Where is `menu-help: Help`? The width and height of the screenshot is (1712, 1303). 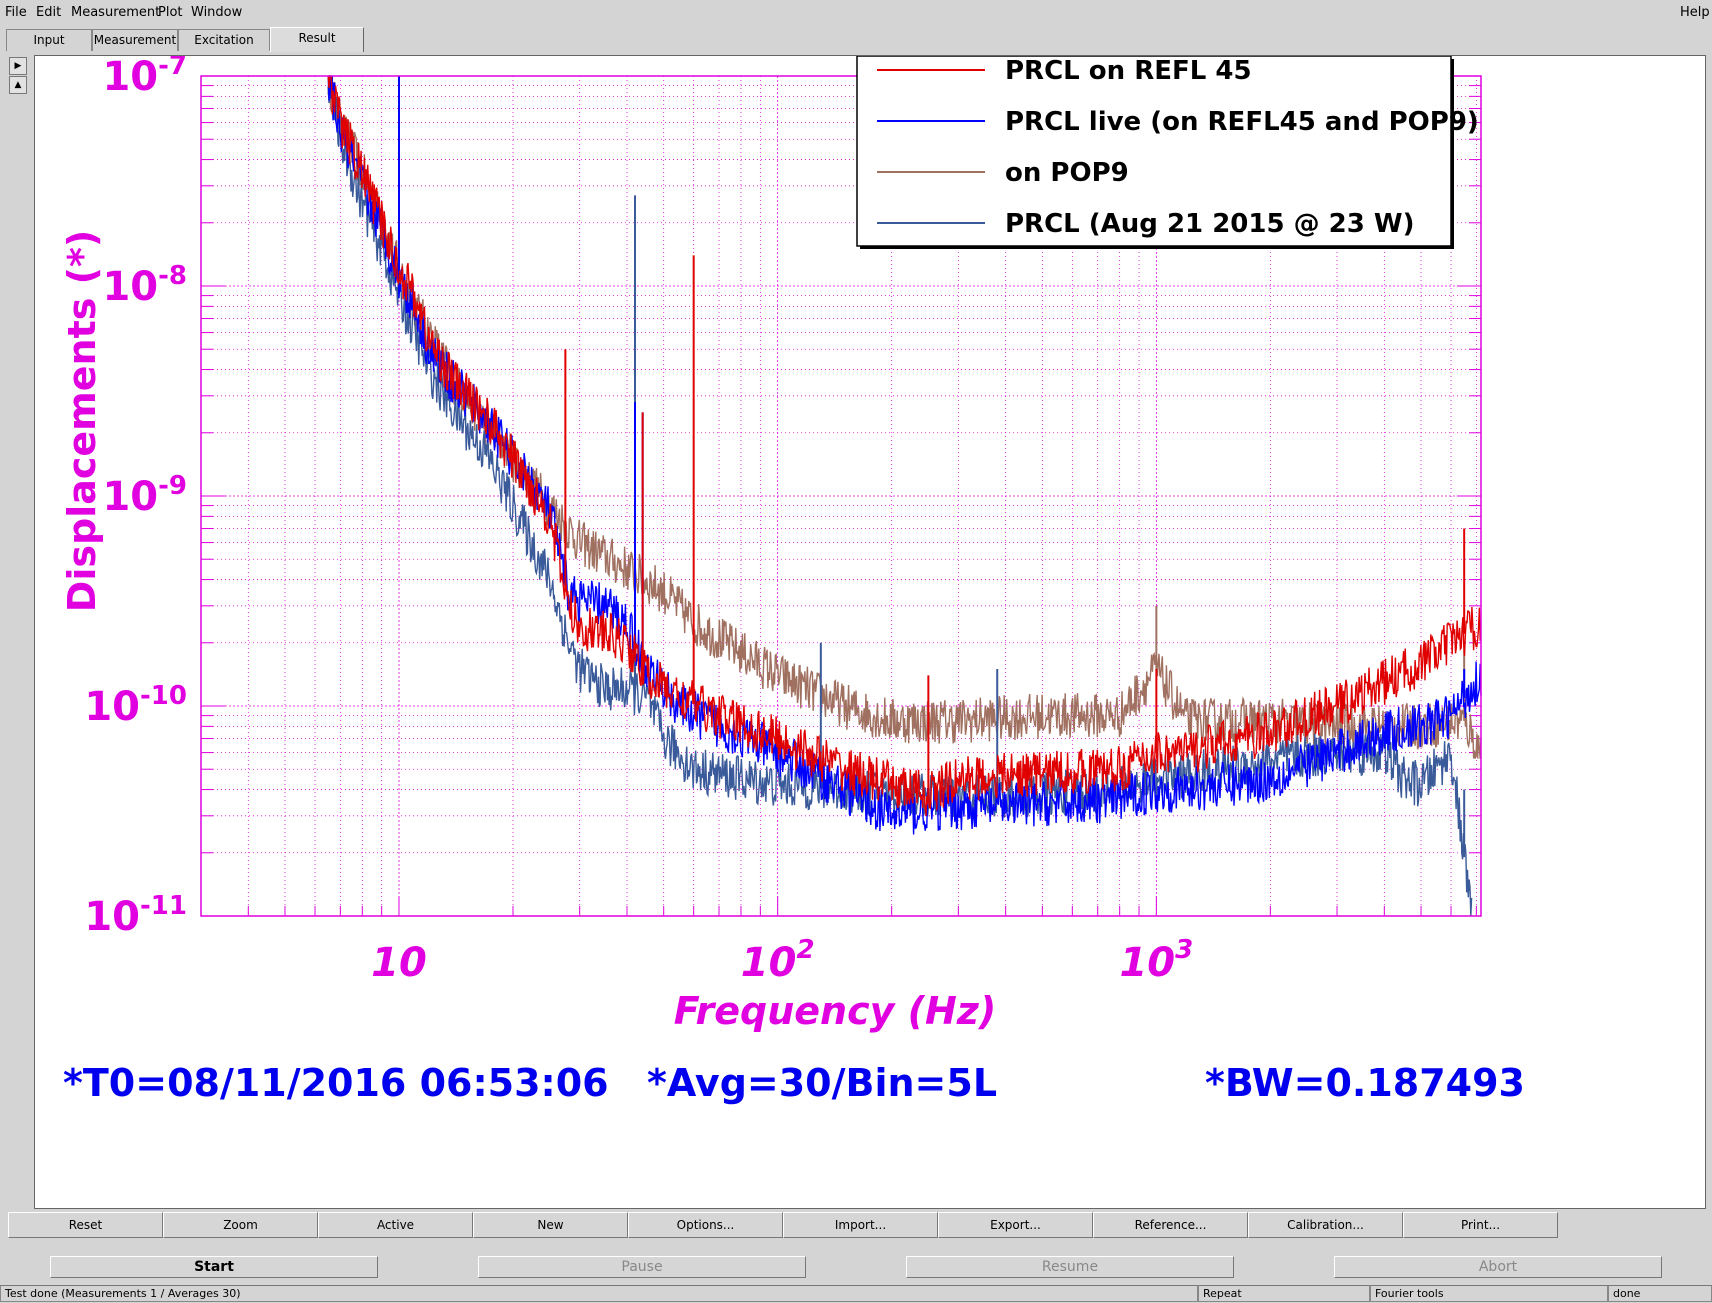
menu-help: Help is located at coordinates (1695, 12).